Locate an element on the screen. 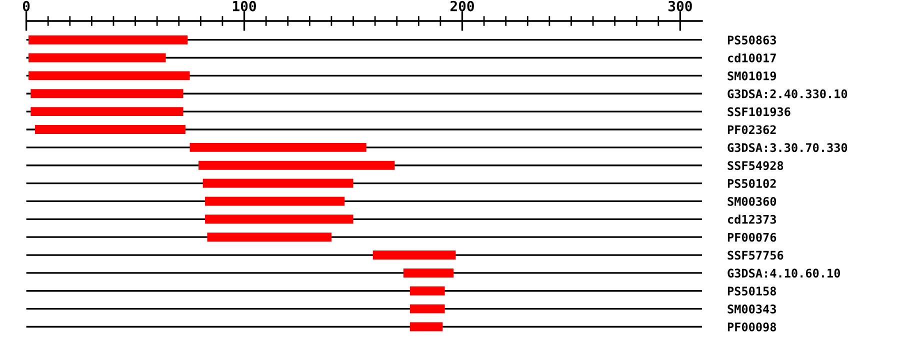 The height and width of the screenshot is (346, 900). x-tick-label: 100 is located at coordinates (244, 6).